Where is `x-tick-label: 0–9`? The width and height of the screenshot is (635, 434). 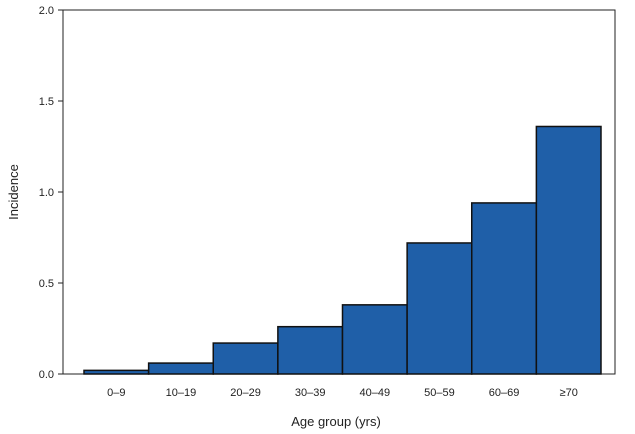 x-tick-label: 0–9 is located at coordinates (116, 393).